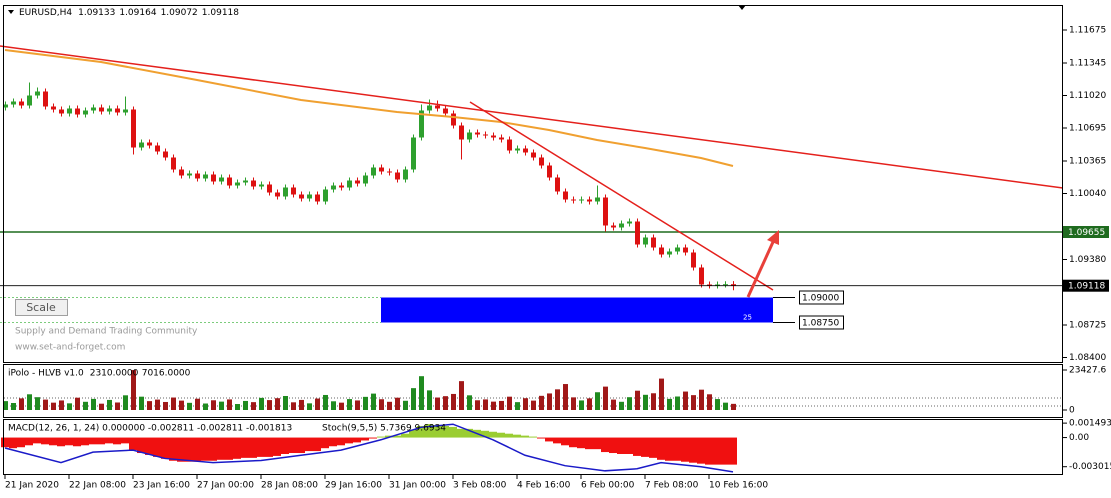 The image size is (1111, 498). I want to click on y-tick-label: 1.08400, so click(1087, 358).